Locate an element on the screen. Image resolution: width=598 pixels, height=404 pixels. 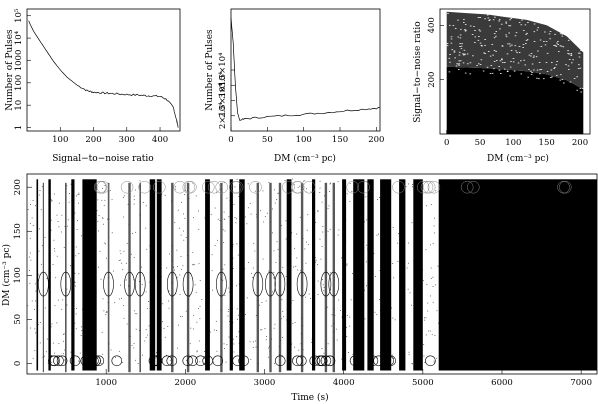
snr-vs-dm-ytick-label: 400 is located at coordinates (432, 25).